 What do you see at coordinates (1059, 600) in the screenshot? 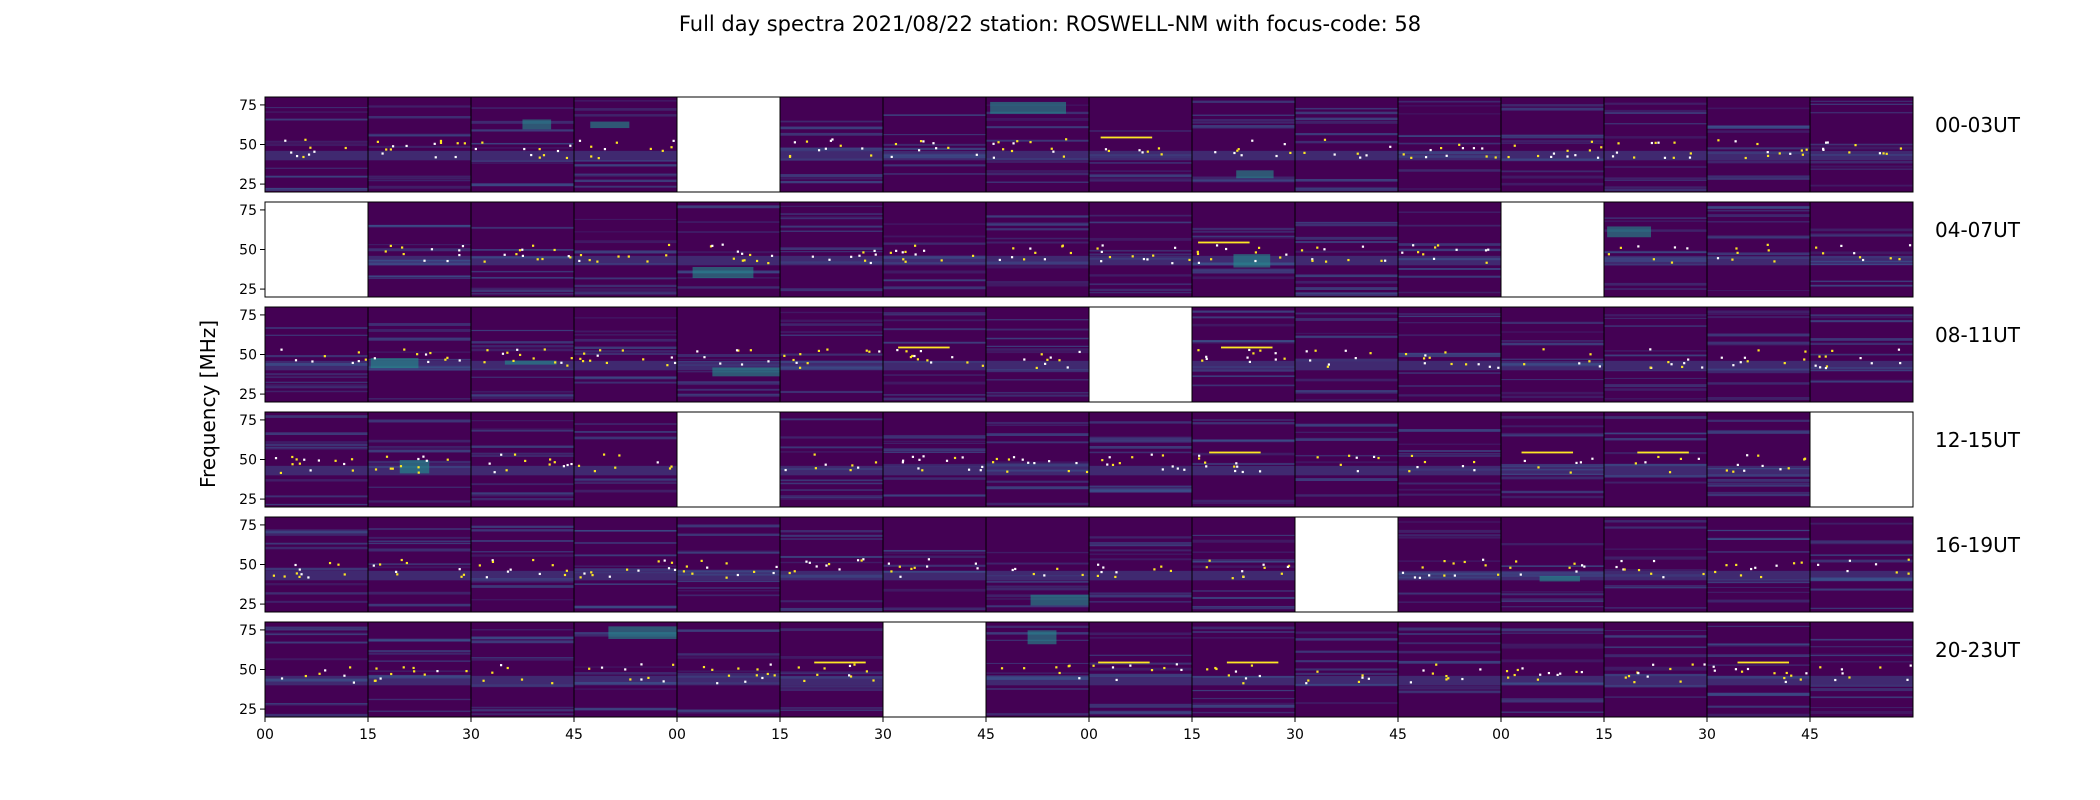
I see `teal-block` at bounding box center [1059, 600].